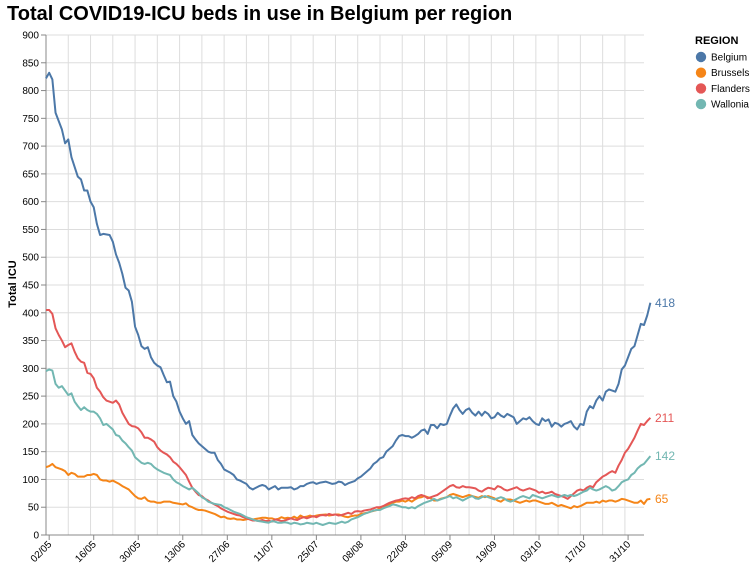  I want to click on x-tick-label: 30/05, so click(131, 552).